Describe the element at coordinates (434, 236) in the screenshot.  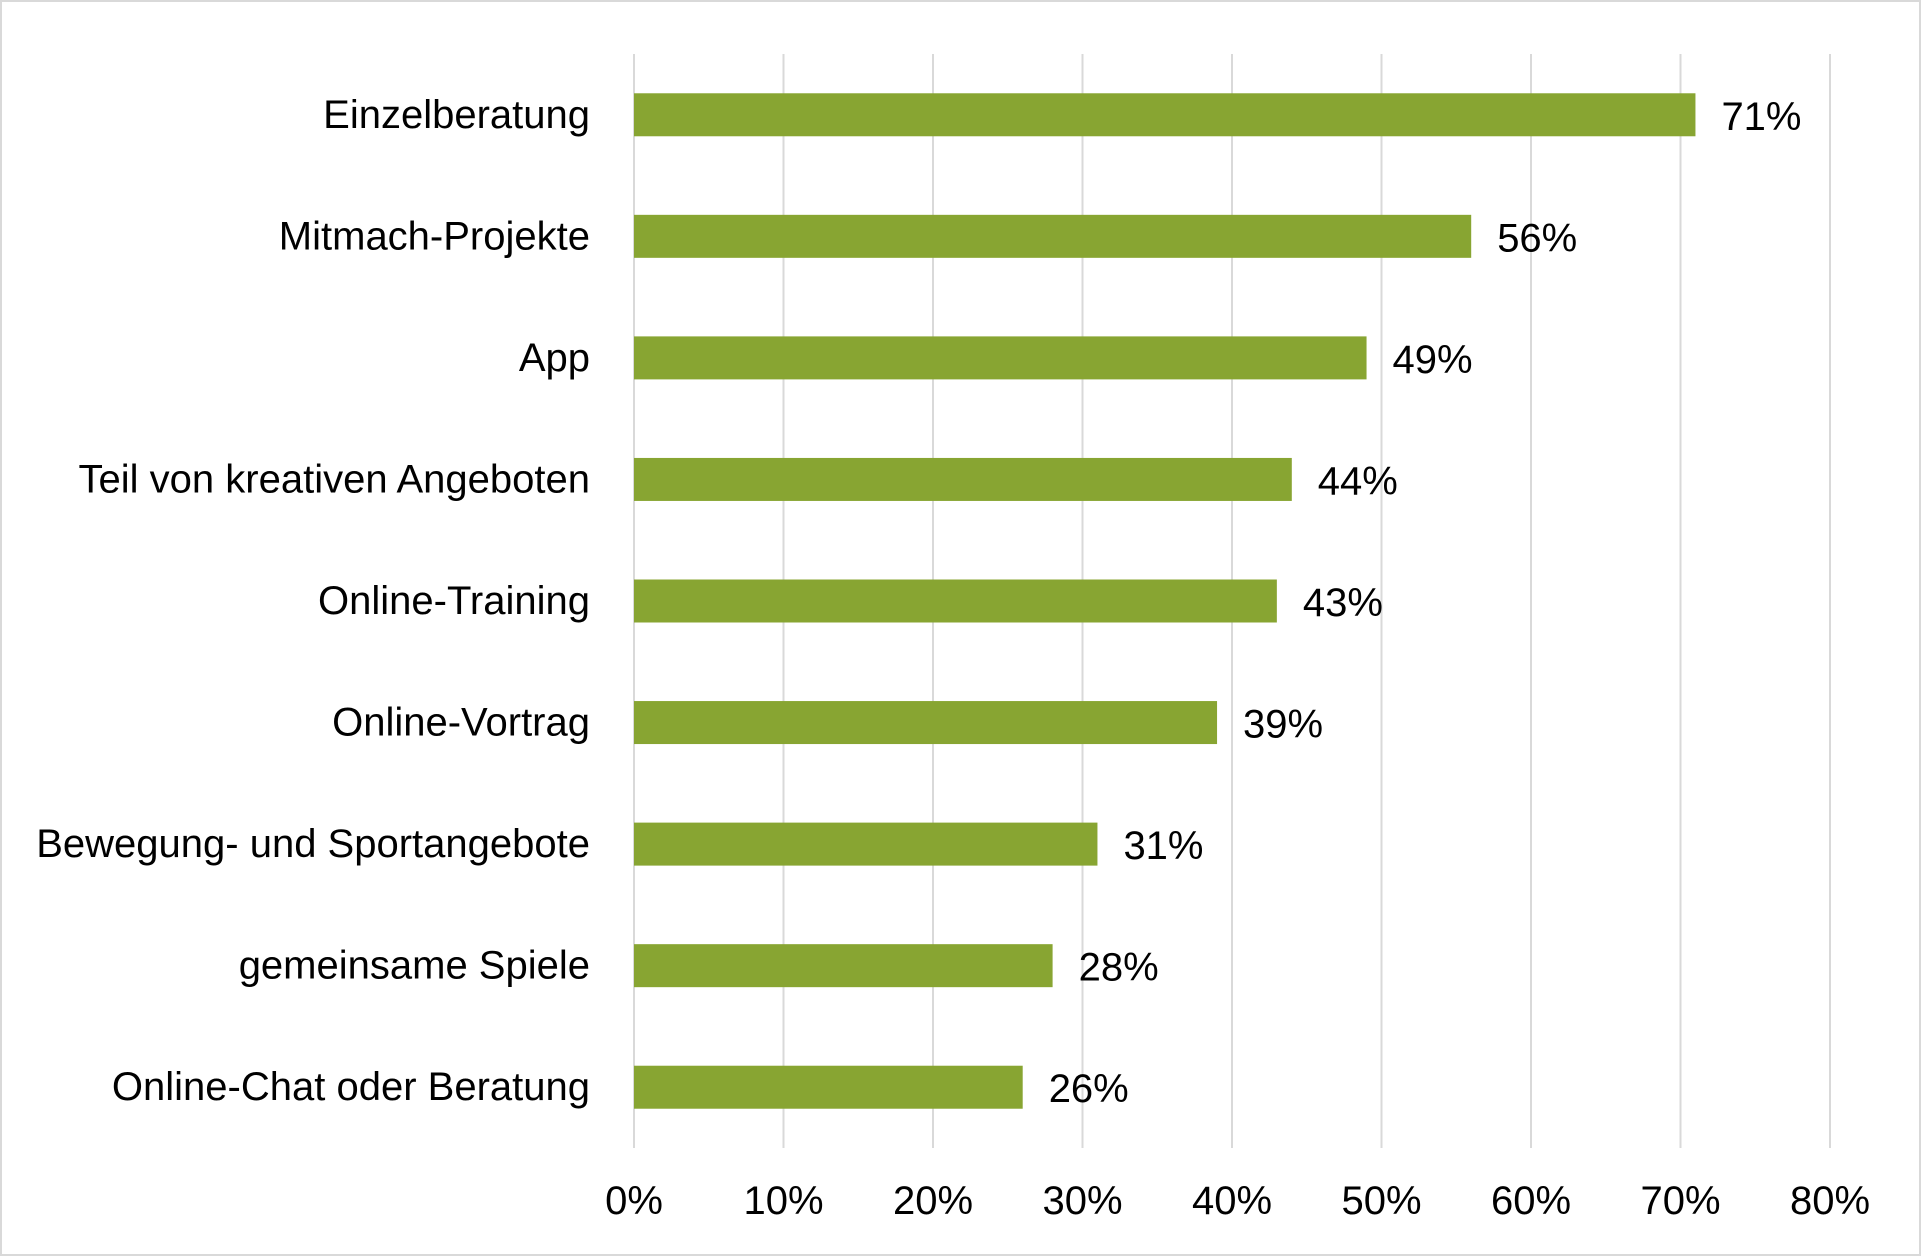
I see `category-label: Mitmach-Projekte` at that location.